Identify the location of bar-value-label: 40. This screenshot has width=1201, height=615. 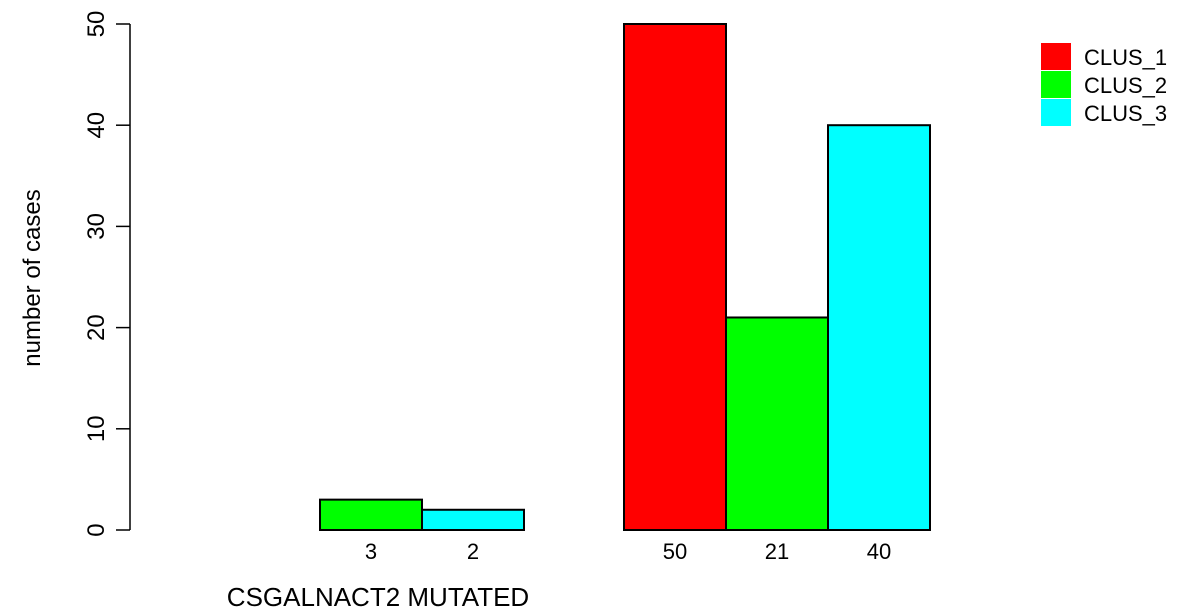
(879, 551).